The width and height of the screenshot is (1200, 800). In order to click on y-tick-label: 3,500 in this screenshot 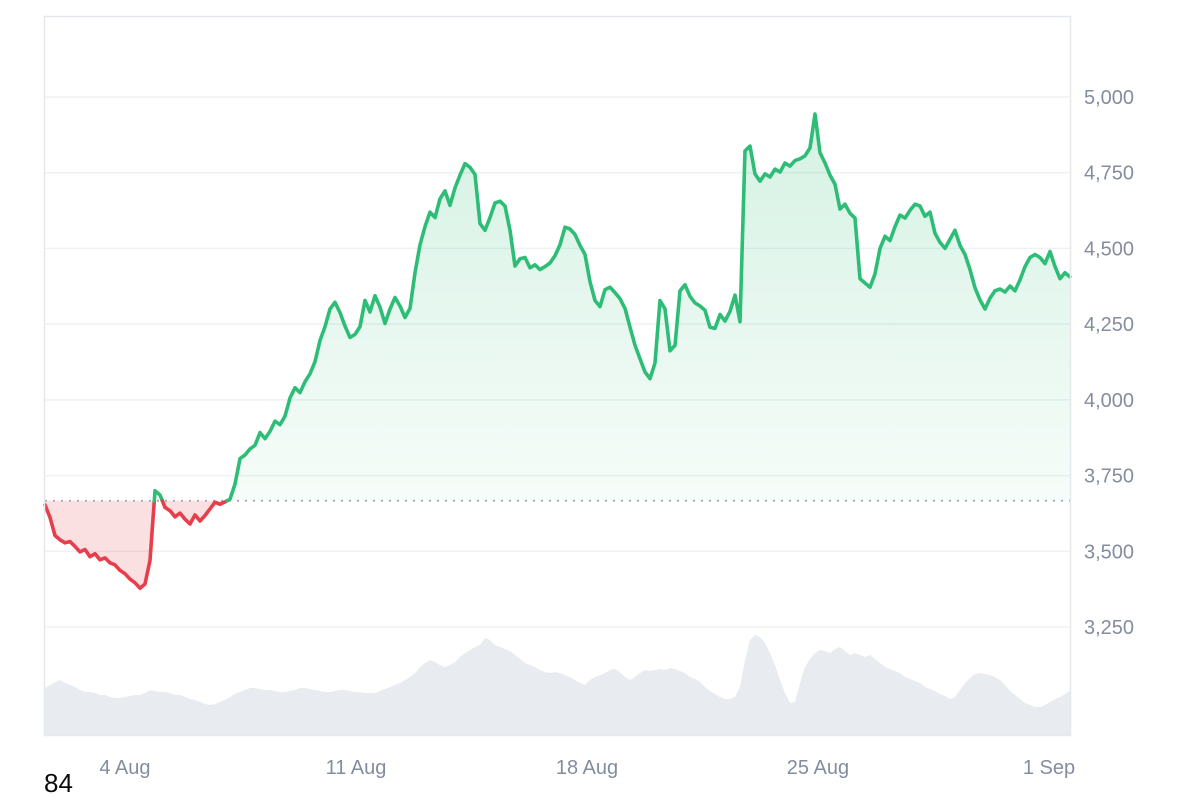, I will do `click(1109, 552)`.